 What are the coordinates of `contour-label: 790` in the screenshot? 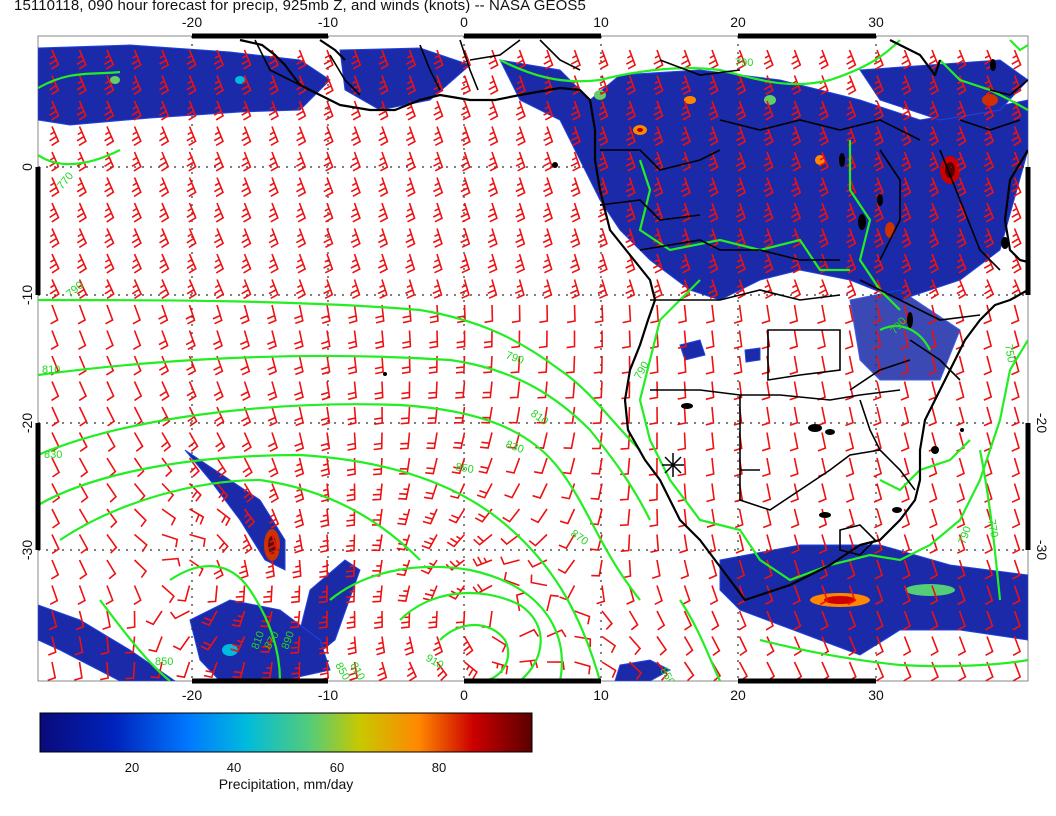 It's located at (744, 63).